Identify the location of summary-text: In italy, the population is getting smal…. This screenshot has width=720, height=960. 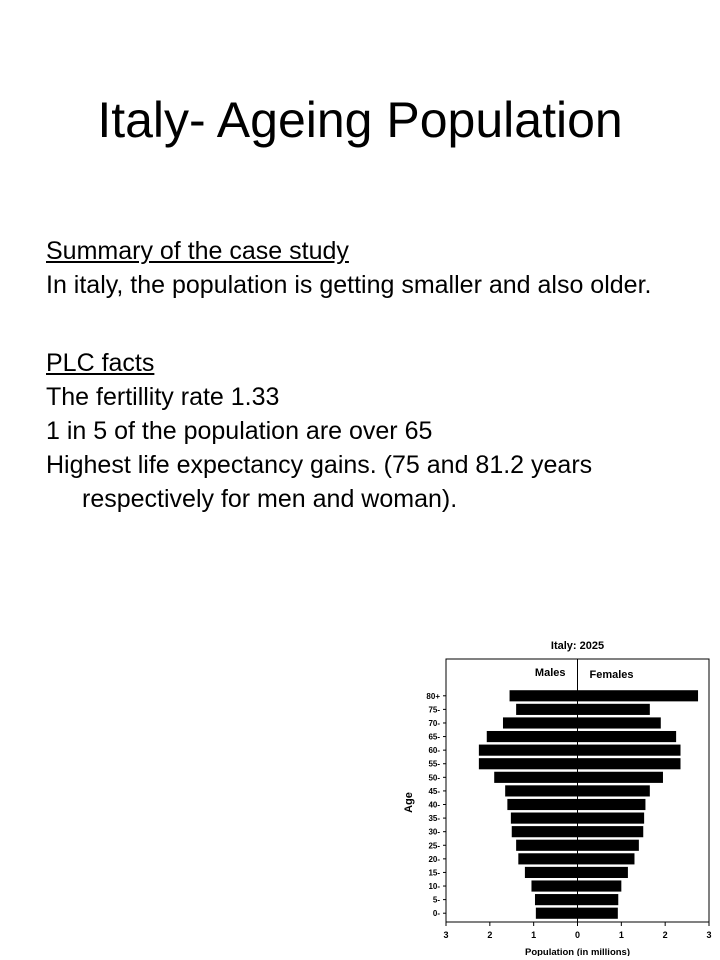
(349, 285).